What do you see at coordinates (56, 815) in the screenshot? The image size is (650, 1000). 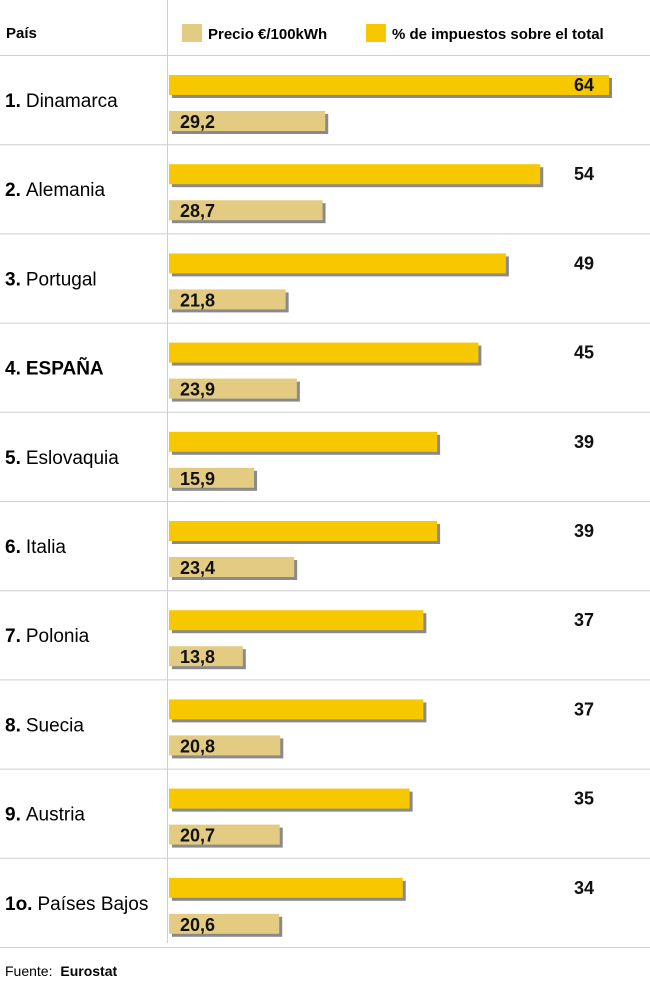 I see `country-name: Austria` at bounding box center [56, 815].